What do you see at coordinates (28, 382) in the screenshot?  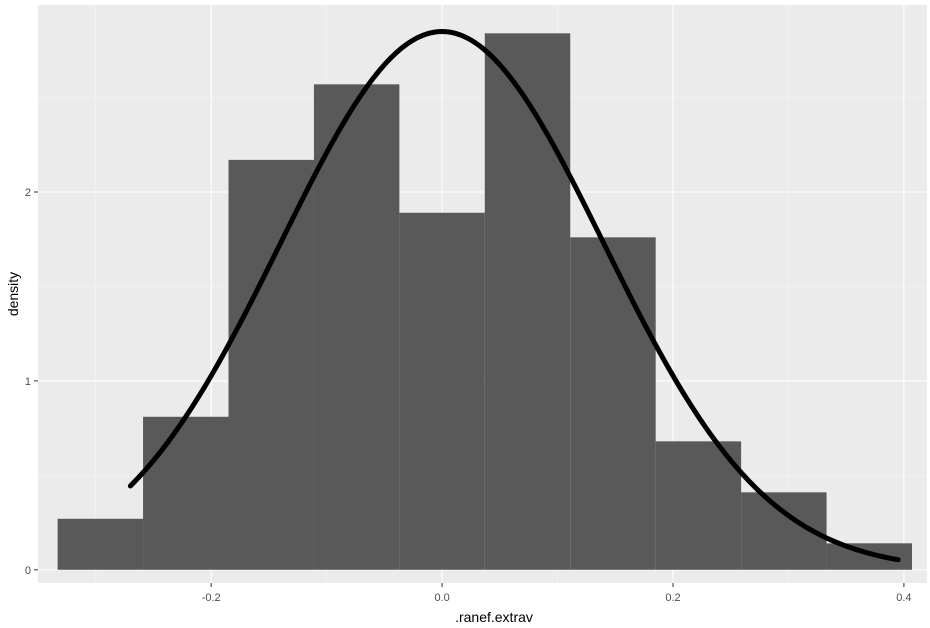 I see `y-tick-label: 1` at bounding box center [28, 382].